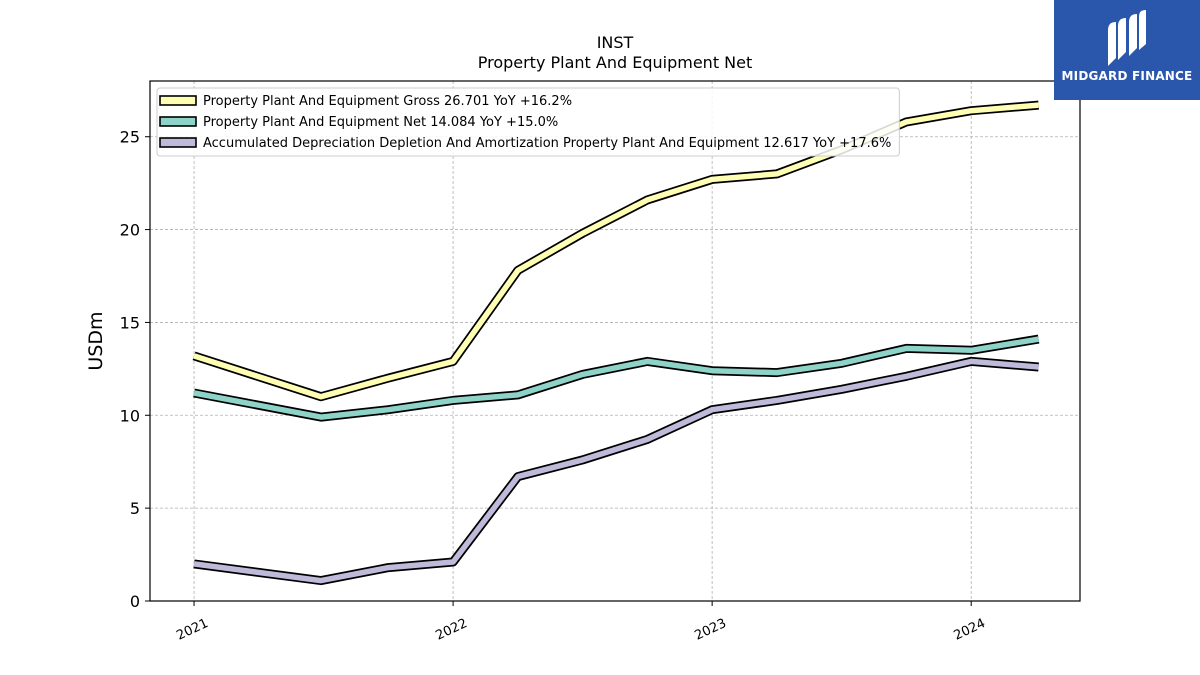 The height and width of the screenshot is (675, 1200). I want to click on y-tick-label: 25, so click(130, 137).